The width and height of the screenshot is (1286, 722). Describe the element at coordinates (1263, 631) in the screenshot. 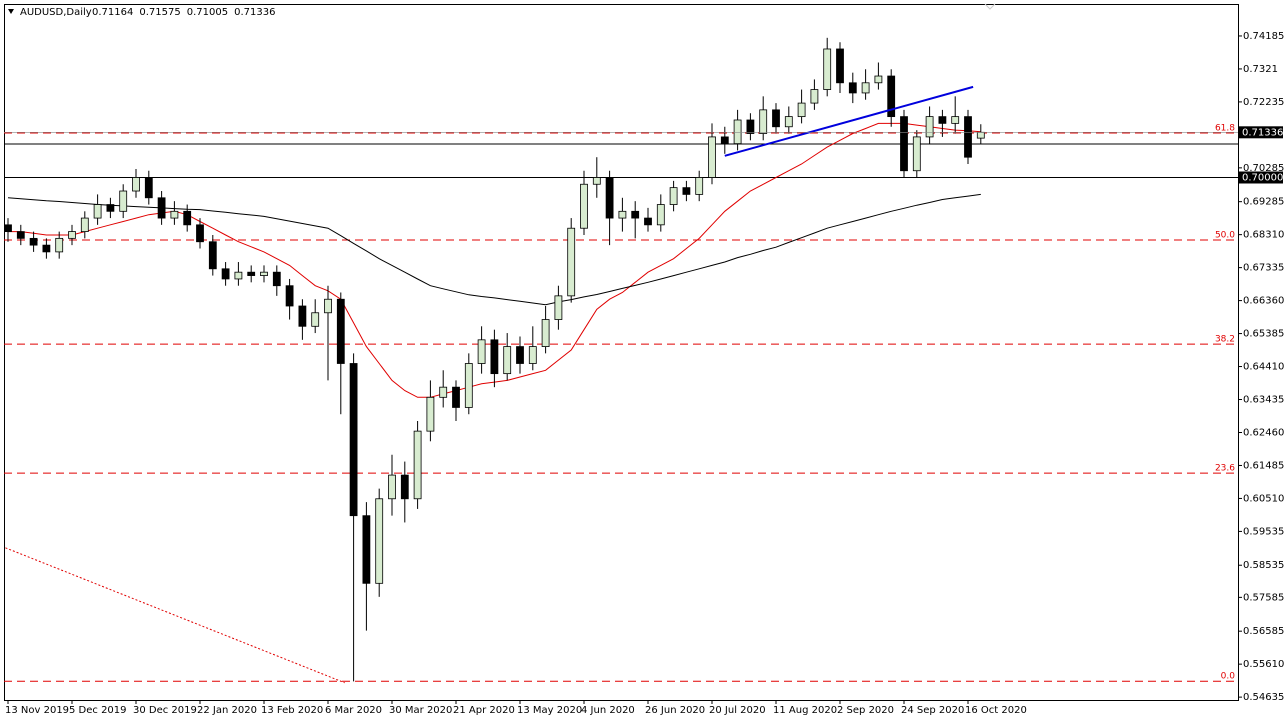

I see `y-tick-label: 0.56585` at that location.